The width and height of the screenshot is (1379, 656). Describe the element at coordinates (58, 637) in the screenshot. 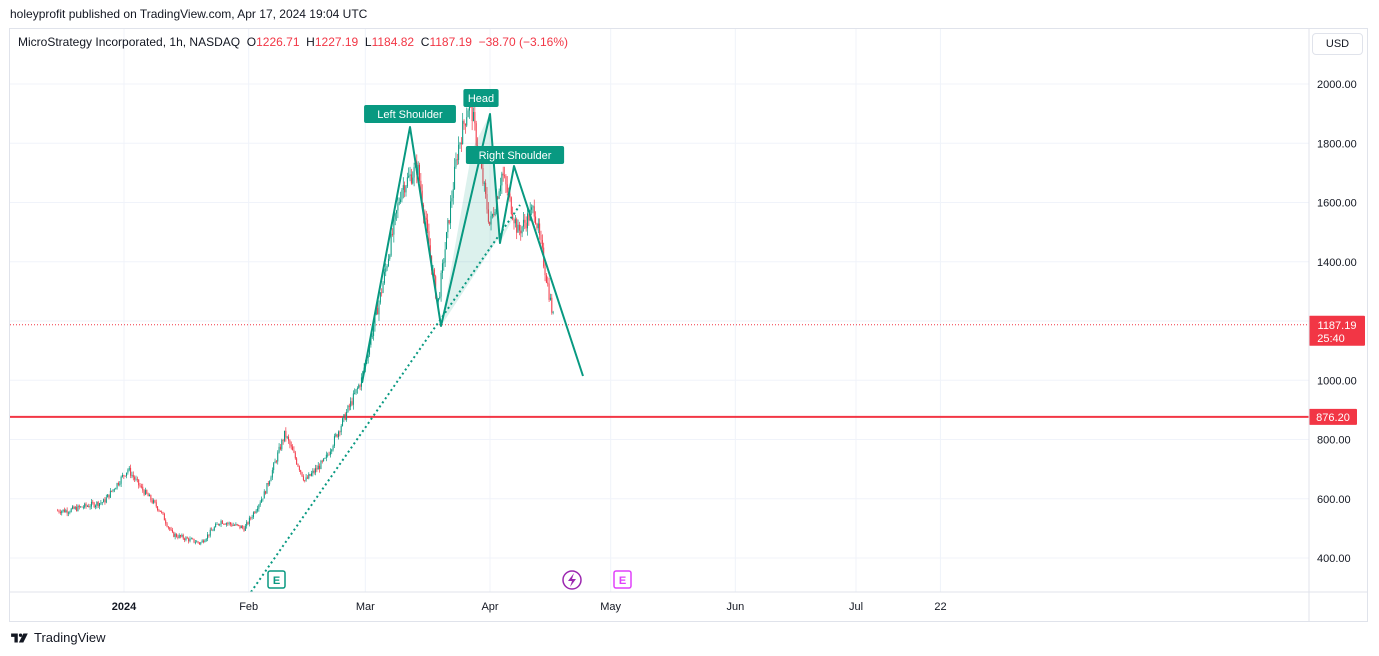

I see `tradingview-brand: TradingView` at that location.